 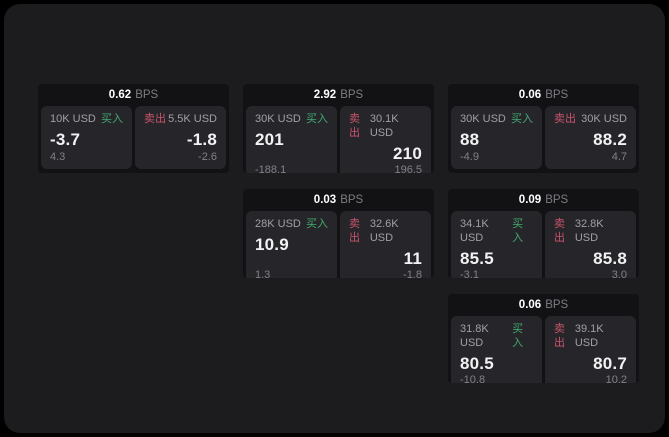 I want to click on sell-amount: 30.1K USD, so click(x=384, y=126).